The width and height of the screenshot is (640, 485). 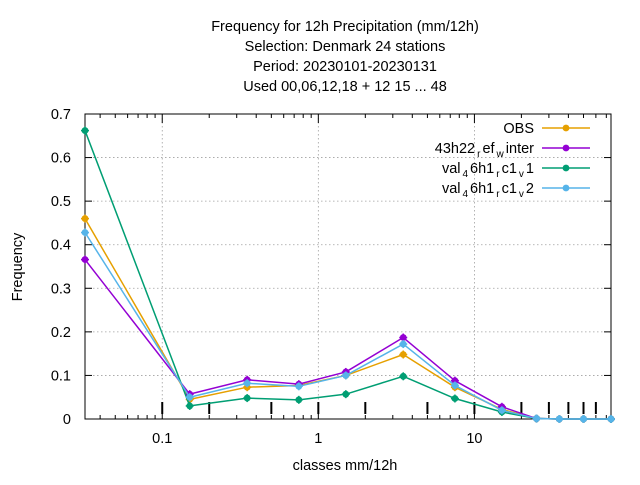 What do you see at coordinates (61, 267) in the screenshot?
I see `y-tick-labels: 0 0.1 0.2 0.3 0.4 0.5 0.6 0.7` at bounding box center [61, 267].